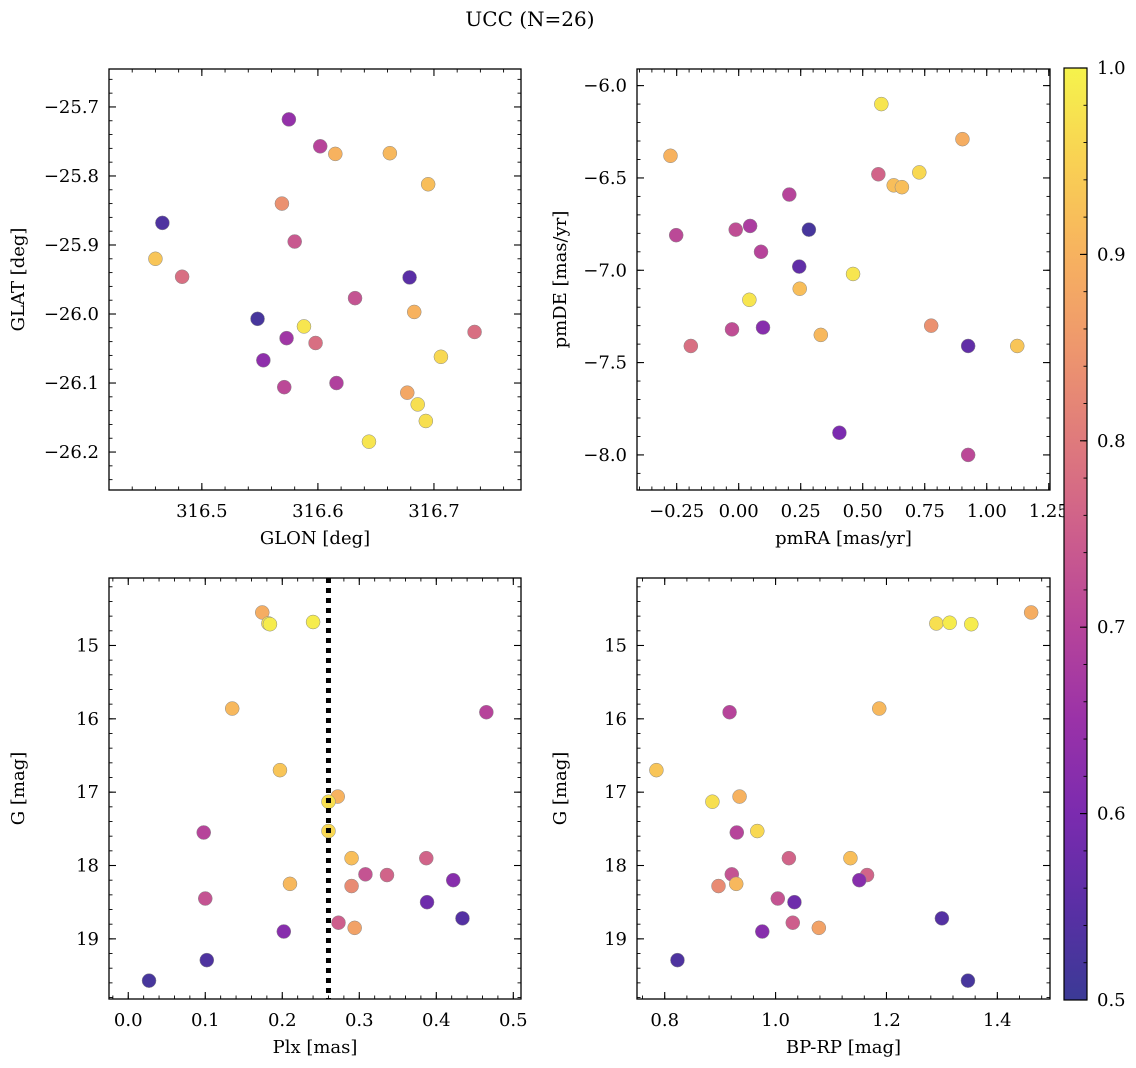 The image size is (1136, 1068). I want to click on x-tick-label: 316.6, so click(318, 511).